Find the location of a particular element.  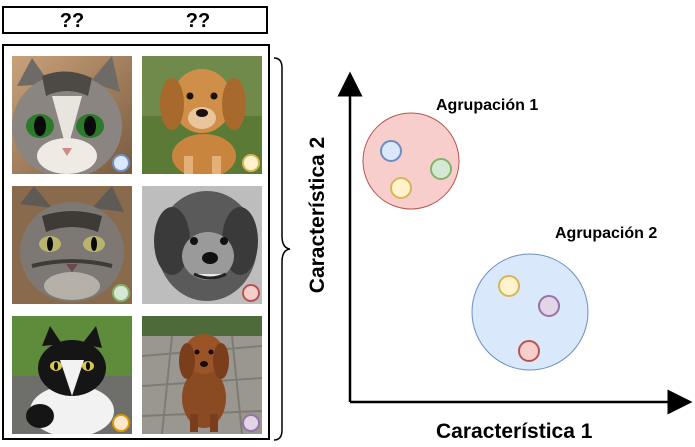

y-axis-label: Característica 2 is located at coordinates (317, 215).